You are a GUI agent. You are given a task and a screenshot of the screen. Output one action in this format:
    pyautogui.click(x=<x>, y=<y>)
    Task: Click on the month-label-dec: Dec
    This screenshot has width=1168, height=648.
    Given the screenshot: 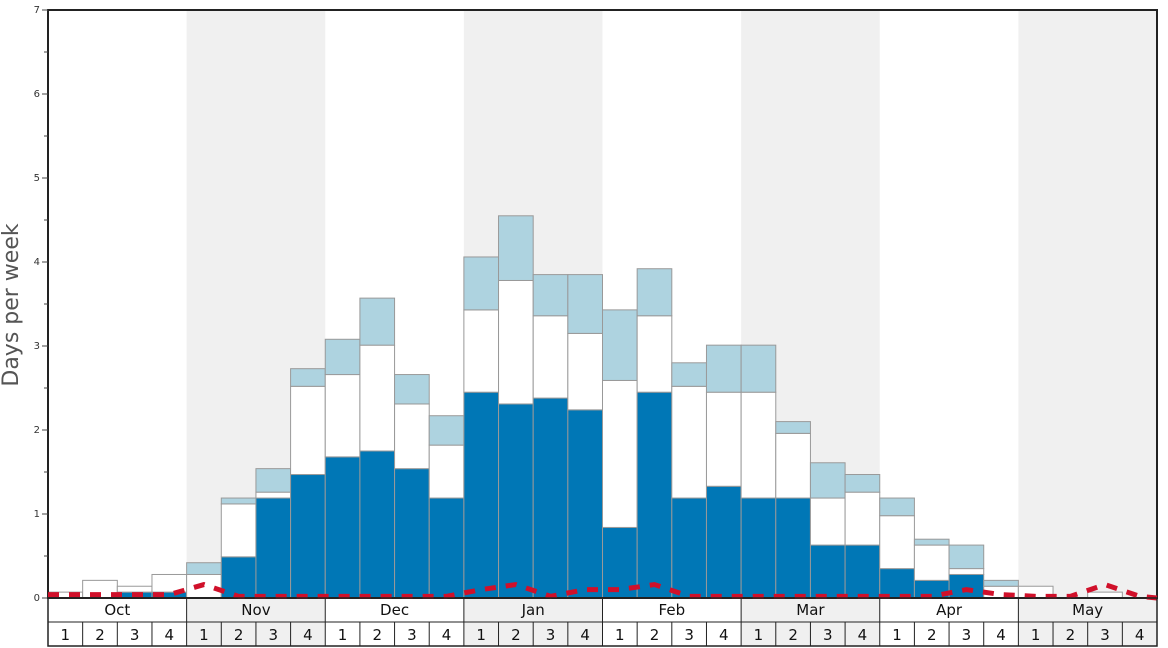 What is the action you would take?
    pyautogui.click(x=394, y=610)
    